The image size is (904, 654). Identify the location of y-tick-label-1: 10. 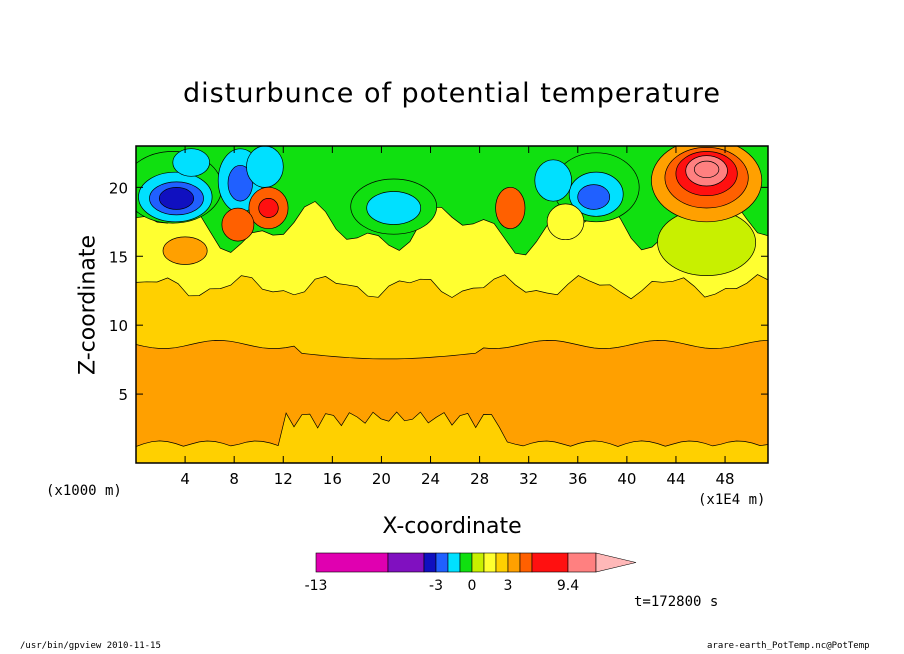
(118, 326).